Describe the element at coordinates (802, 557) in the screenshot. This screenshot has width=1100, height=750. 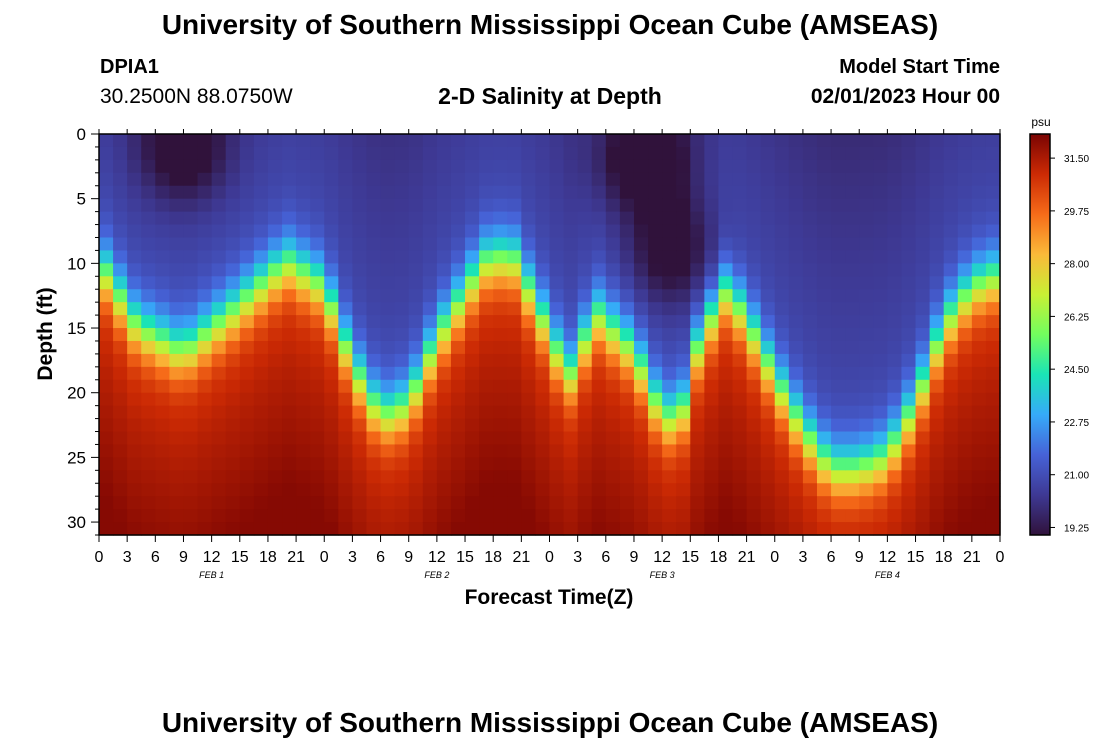
I see `x-tick-label: 3` at that location.